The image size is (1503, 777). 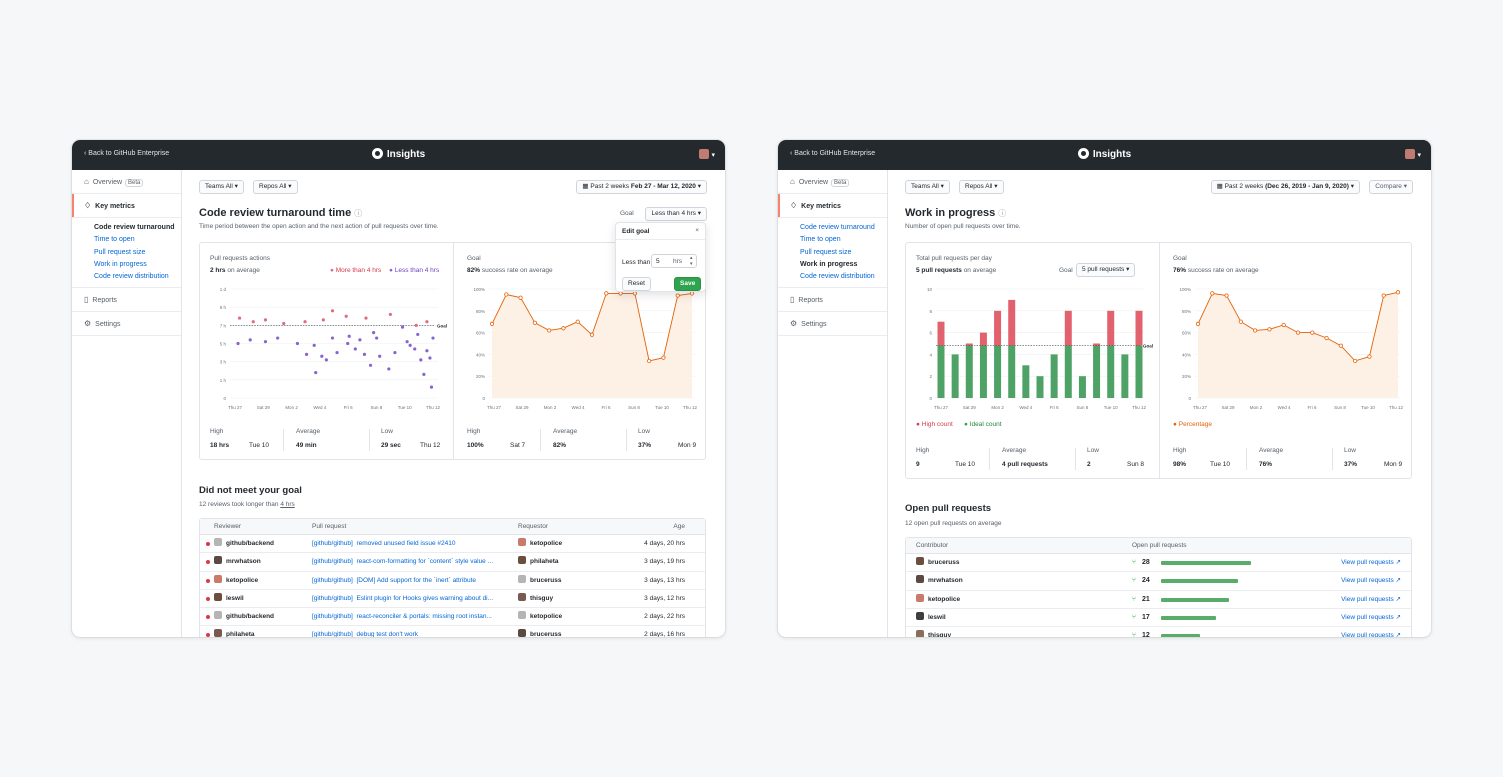 What do you see at coordinates (664, 617) in the screenshot?
I see `age-cell: 2 days, 22 hrs` at bounding box center [664, 617].